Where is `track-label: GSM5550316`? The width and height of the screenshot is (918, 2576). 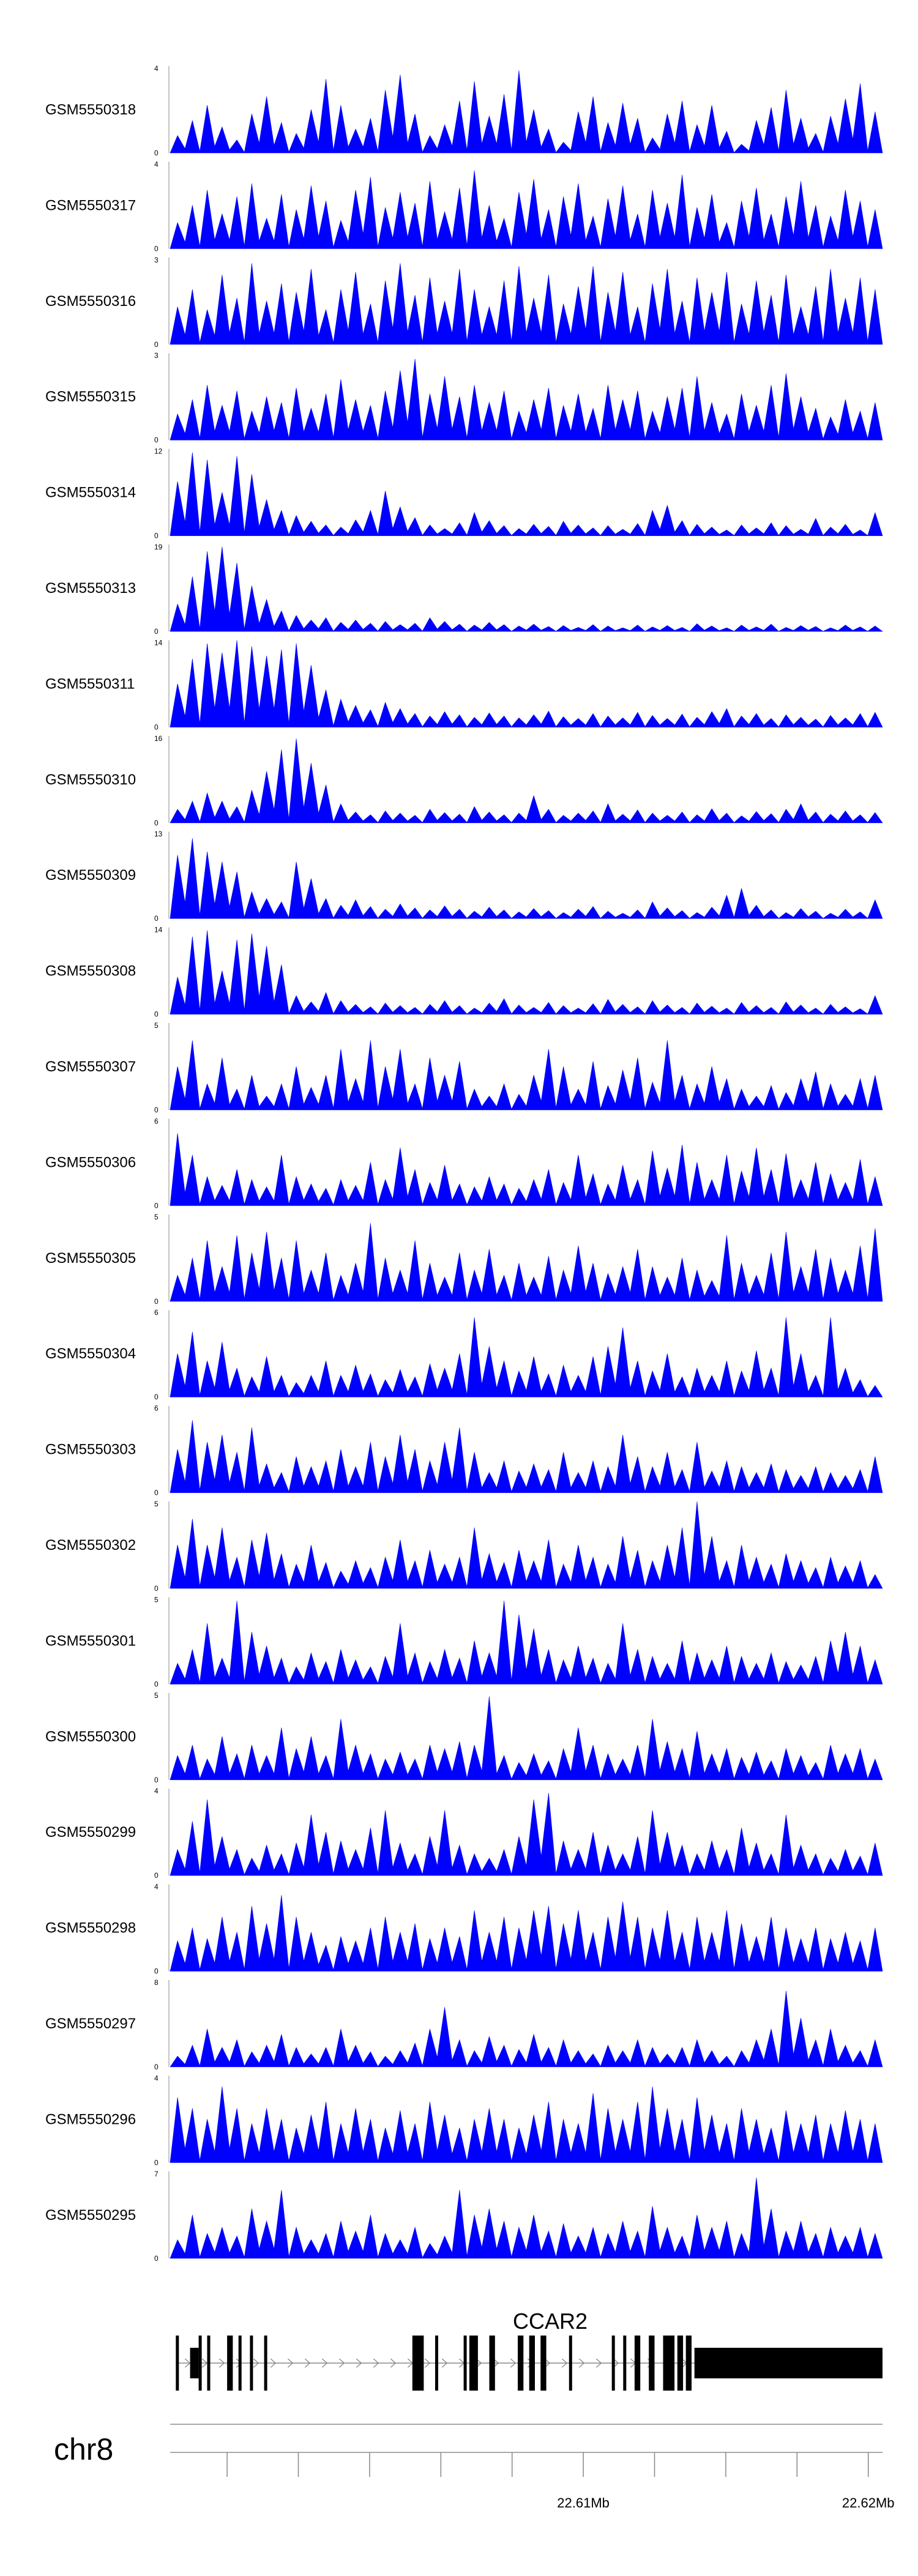 track-label: GSM5550316 is located at coordinates (90, 301).